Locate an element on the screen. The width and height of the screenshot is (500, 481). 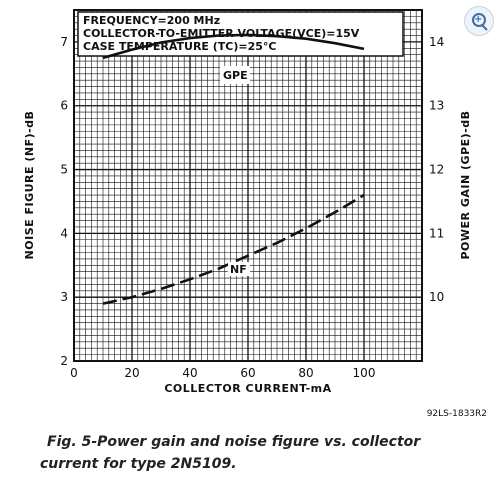
left-y-tick-label: 3 is located at coordinates (64, 297).